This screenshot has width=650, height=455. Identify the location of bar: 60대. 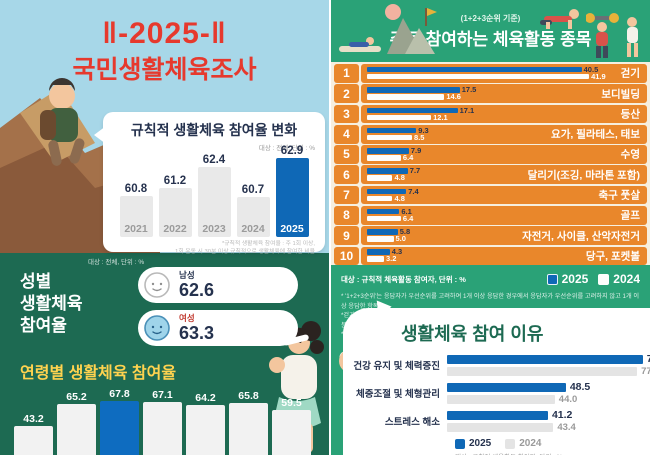
(248, 429).